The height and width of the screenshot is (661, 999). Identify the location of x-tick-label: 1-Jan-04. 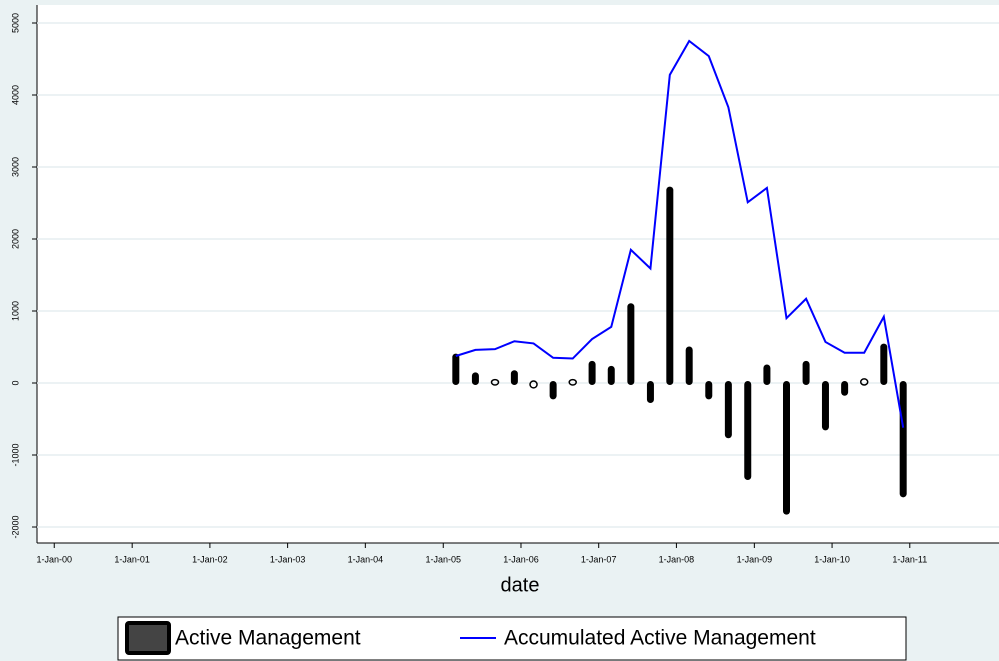
(366, 559).